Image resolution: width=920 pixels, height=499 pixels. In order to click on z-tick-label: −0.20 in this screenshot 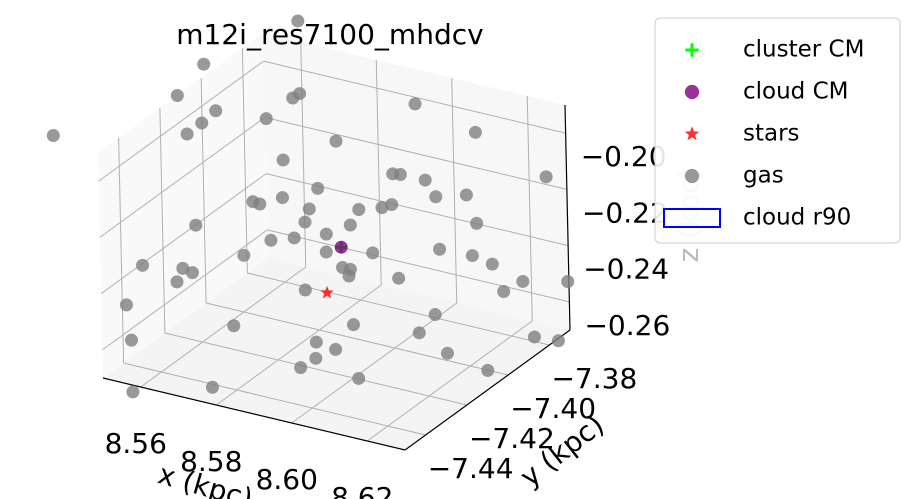, I will do `click(624, 156)`.